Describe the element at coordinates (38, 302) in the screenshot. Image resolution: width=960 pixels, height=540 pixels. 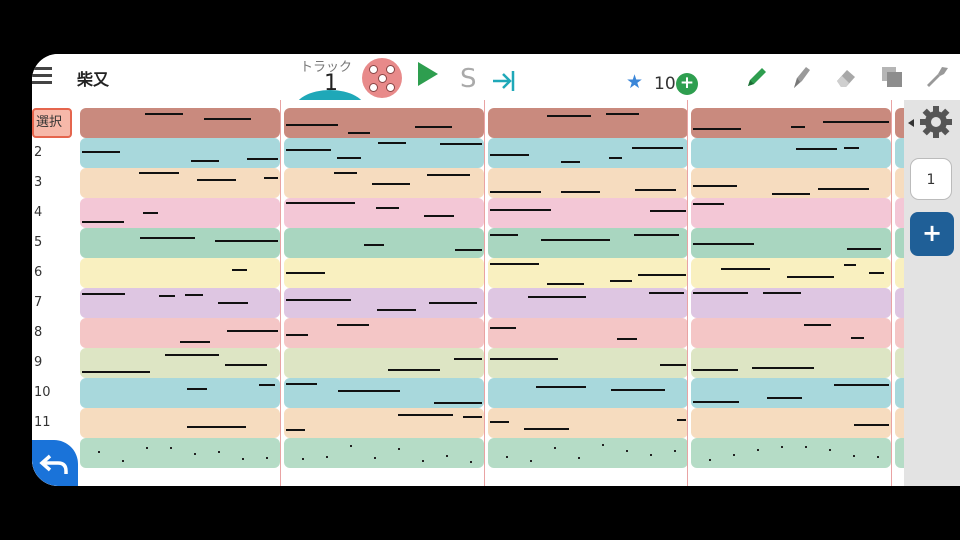
I see `row-label: 7` at that location.